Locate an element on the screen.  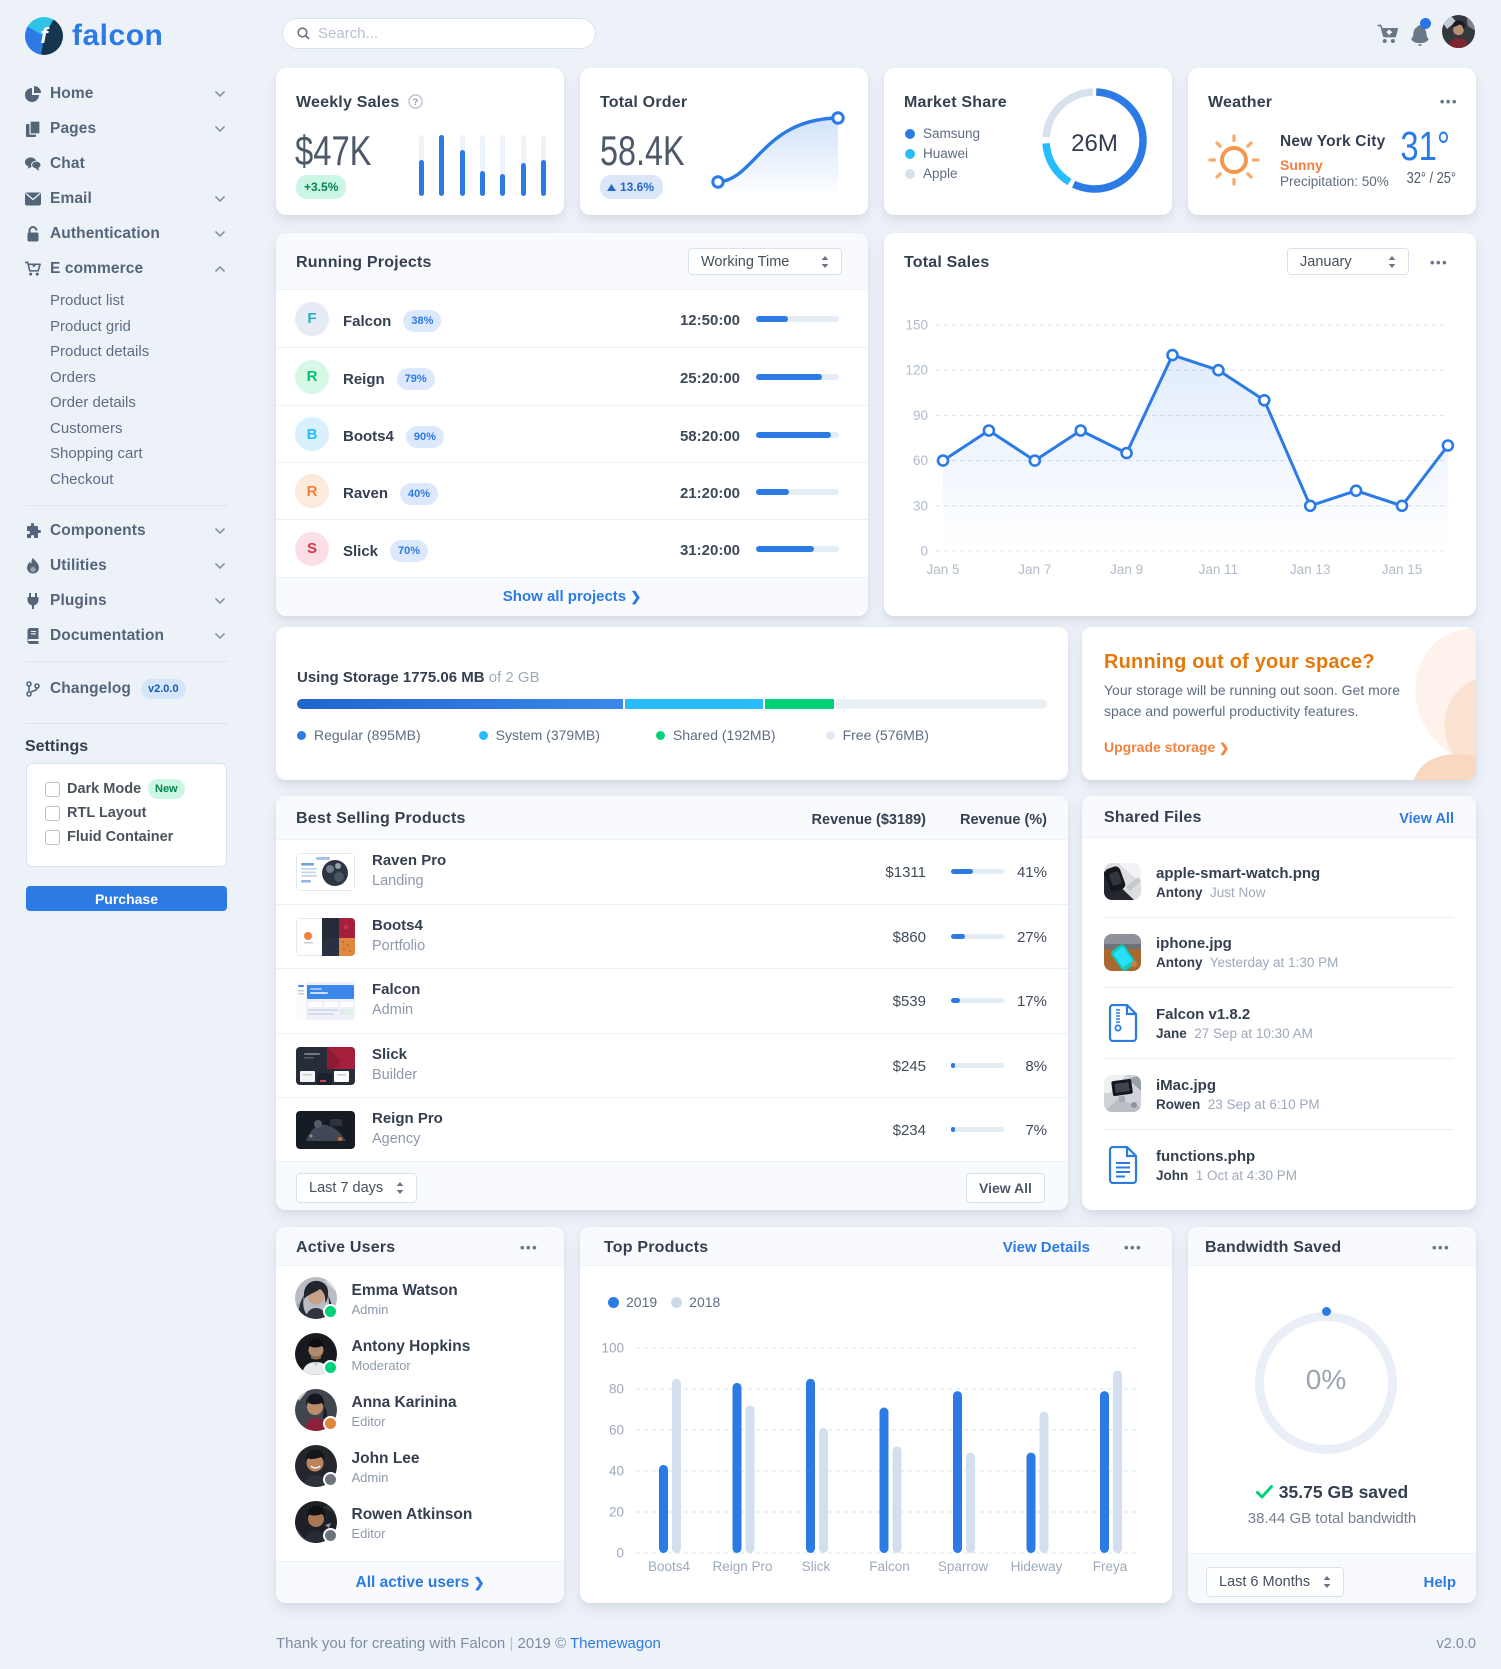
svg-text: Jan 5 is located at coordinates (942, 569).